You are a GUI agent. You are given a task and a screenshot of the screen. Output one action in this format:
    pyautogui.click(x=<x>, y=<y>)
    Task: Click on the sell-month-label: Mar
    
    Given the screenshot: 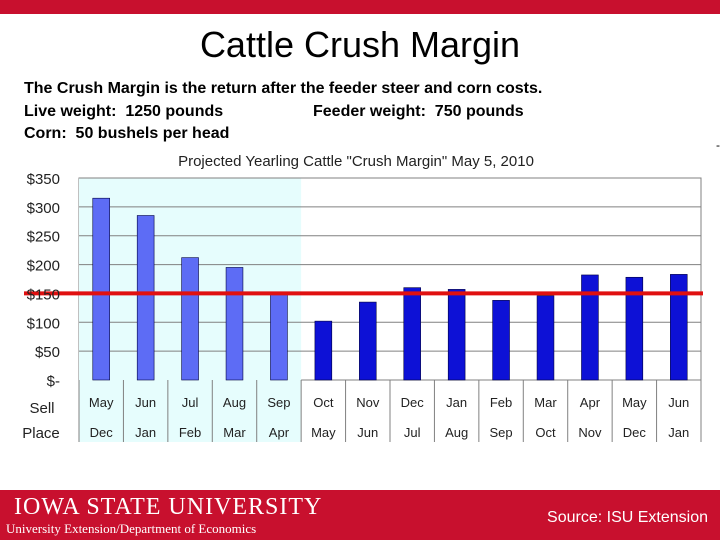 What is the action you would take?
    pyautogui.click(x=545, y=402)
    